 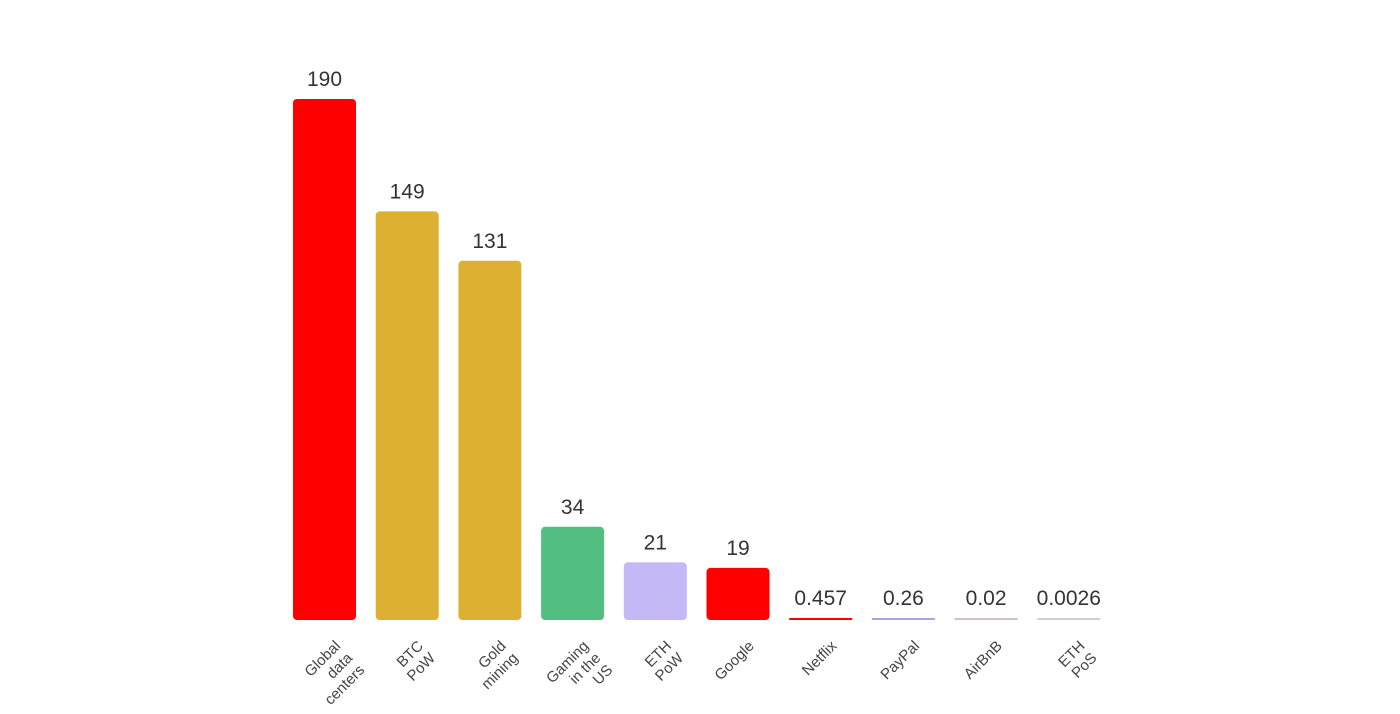 What do you see at coordinates (489, 241) in the screenshot?
I see `value-label-2: 131` at bounding box center [489, 241].